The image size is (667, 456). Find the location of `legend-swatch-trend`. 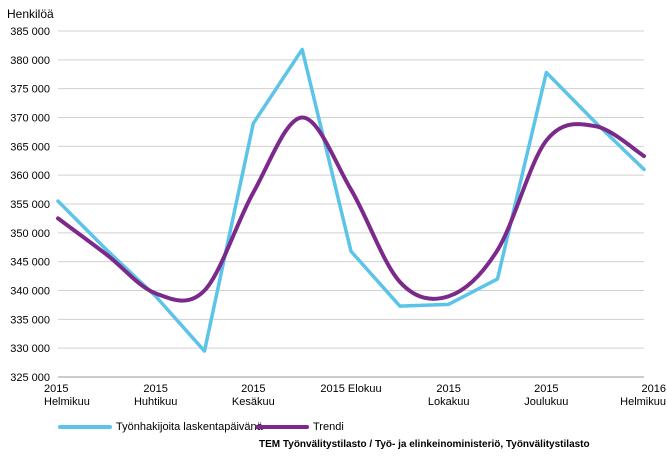

legend-swatch-trend is located at coordinates (282, 427).